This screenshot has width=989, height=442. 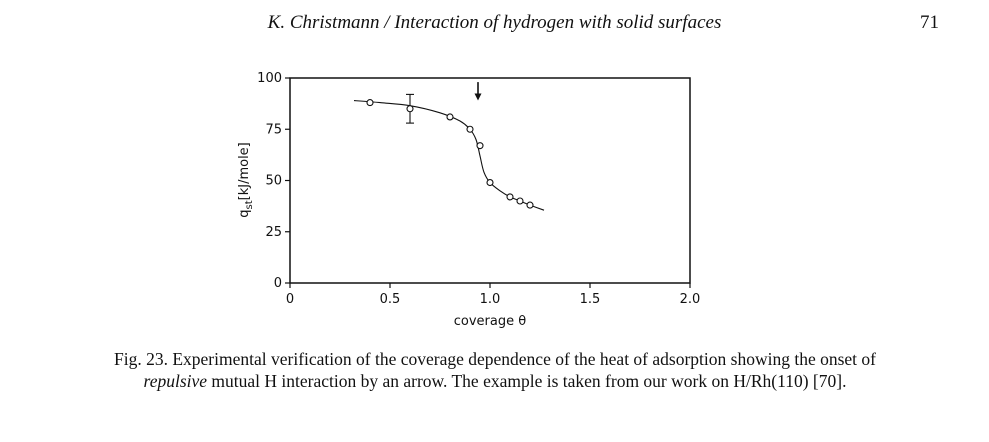 I want to click on arrow-head, so click(x=478, y=97).